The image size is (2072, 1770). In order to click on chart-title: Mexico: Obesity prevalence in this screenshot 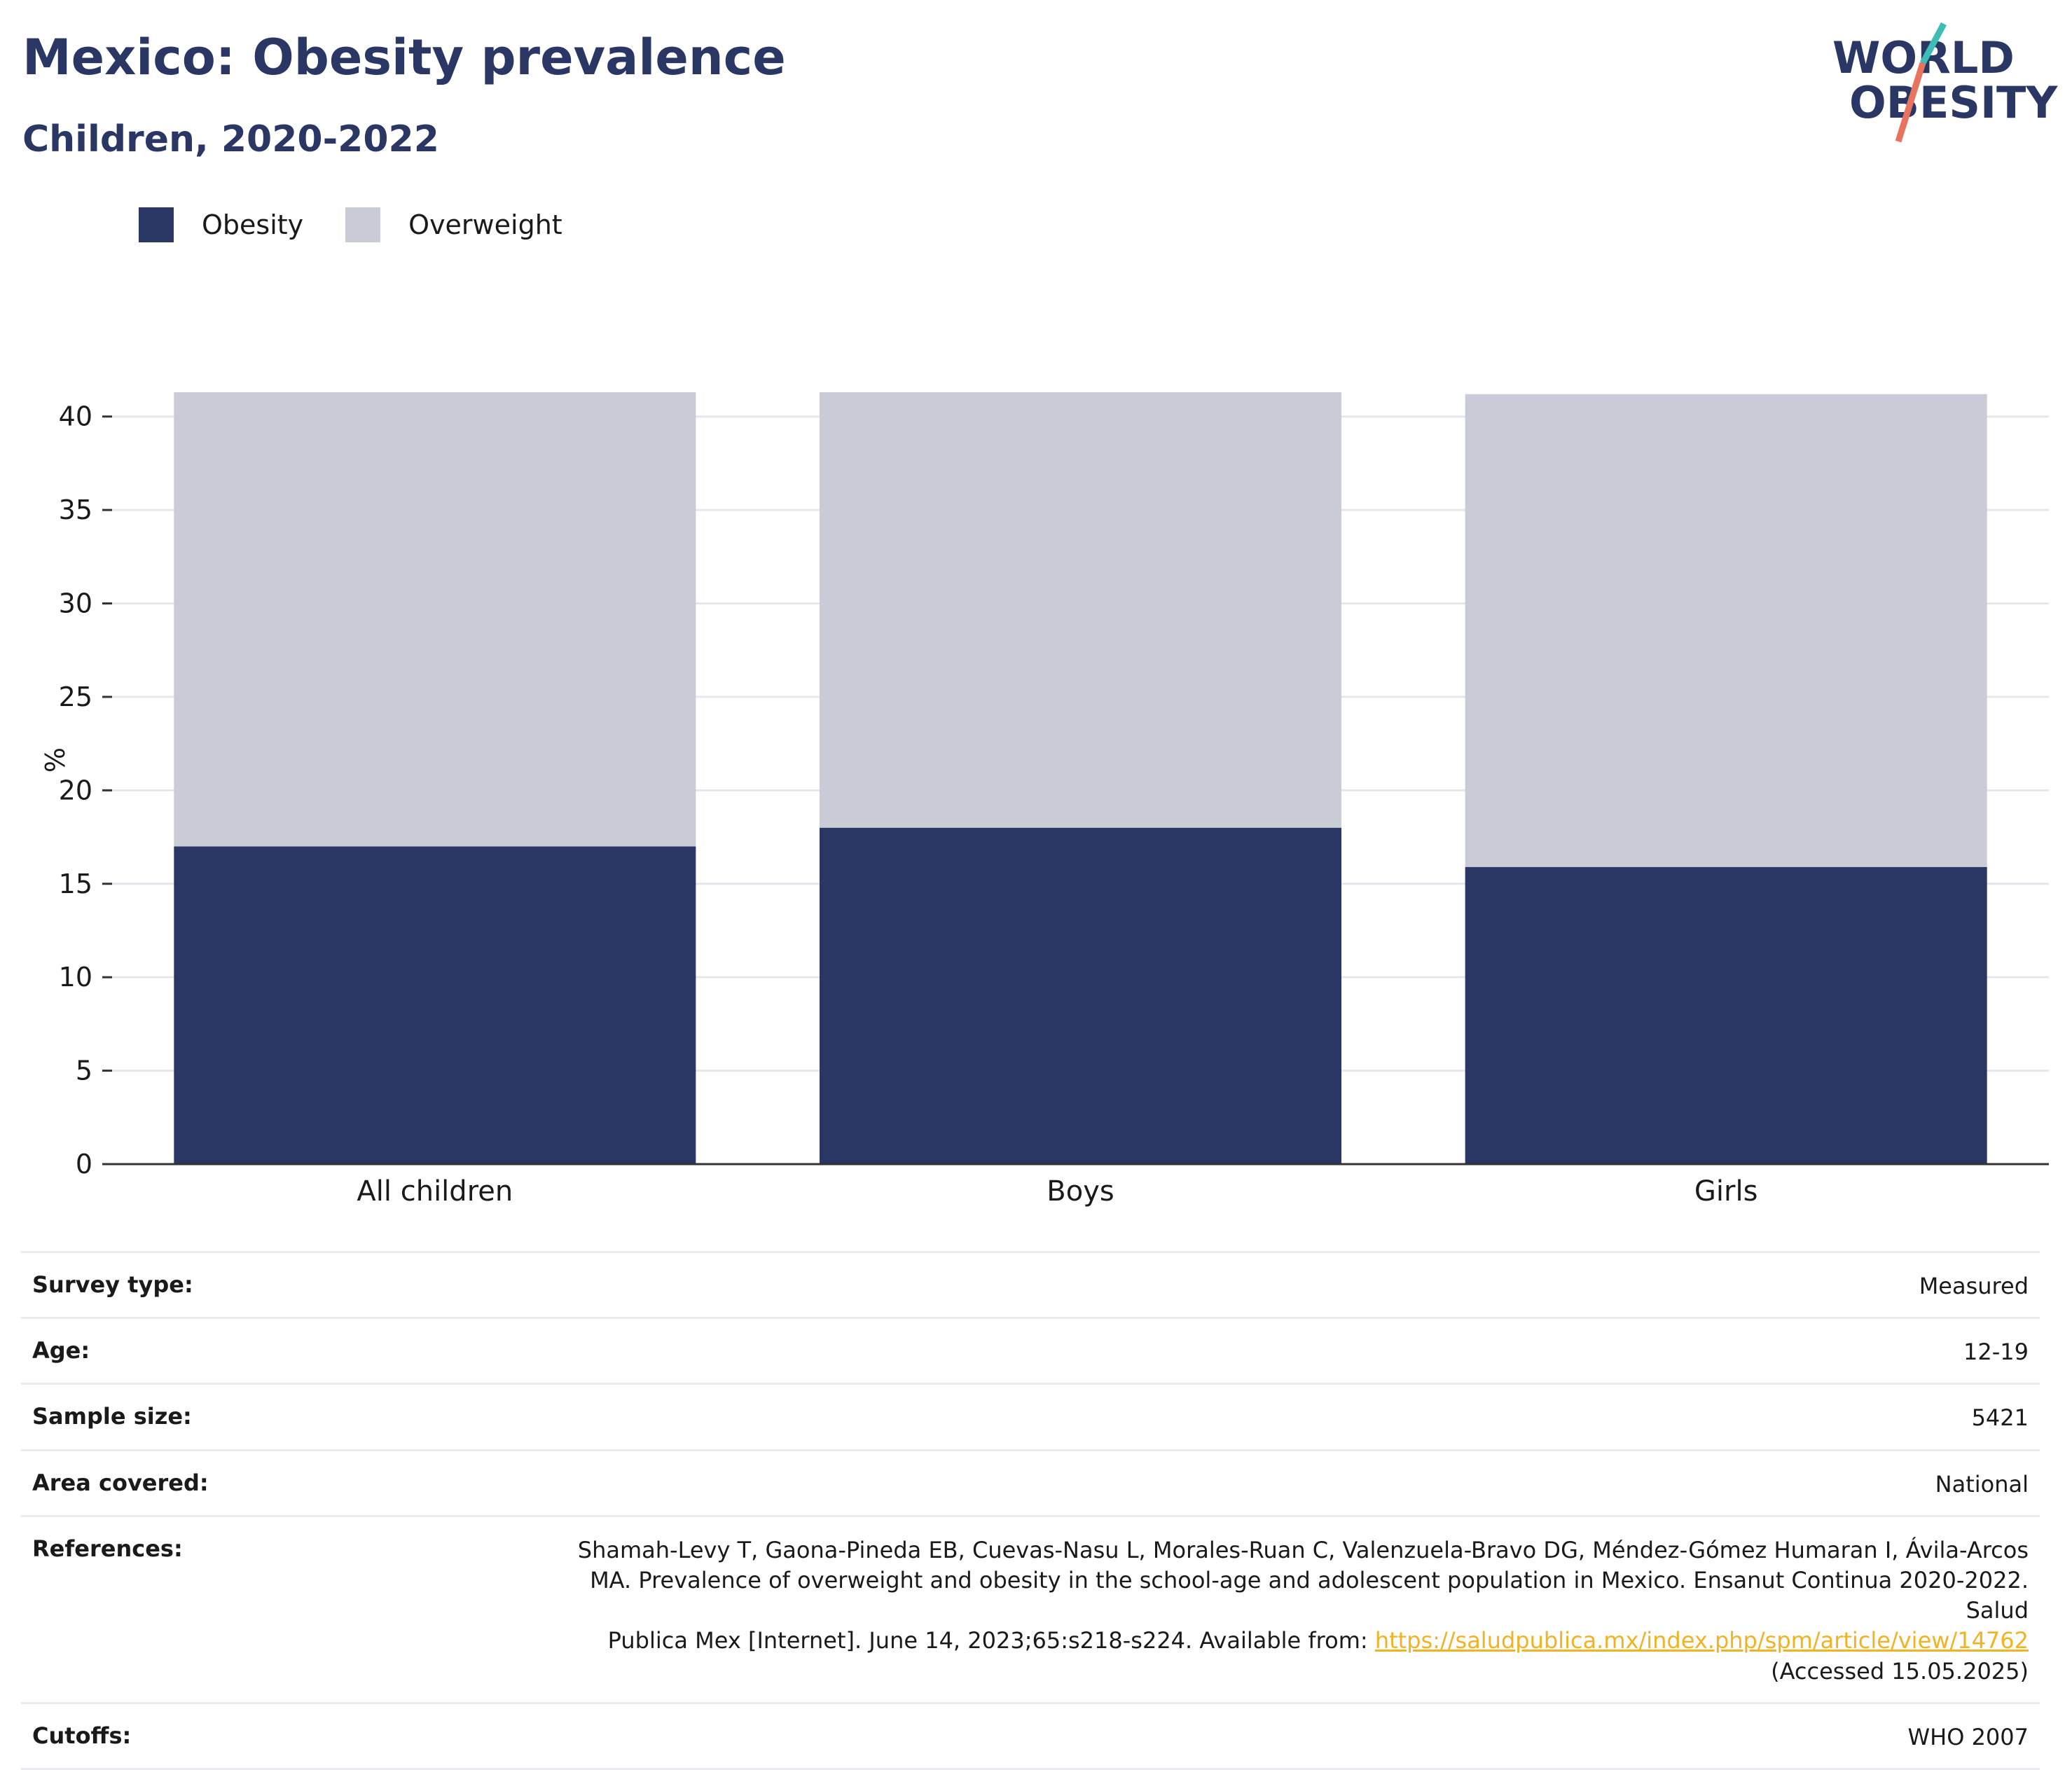, I will do `click(404, 57)`.